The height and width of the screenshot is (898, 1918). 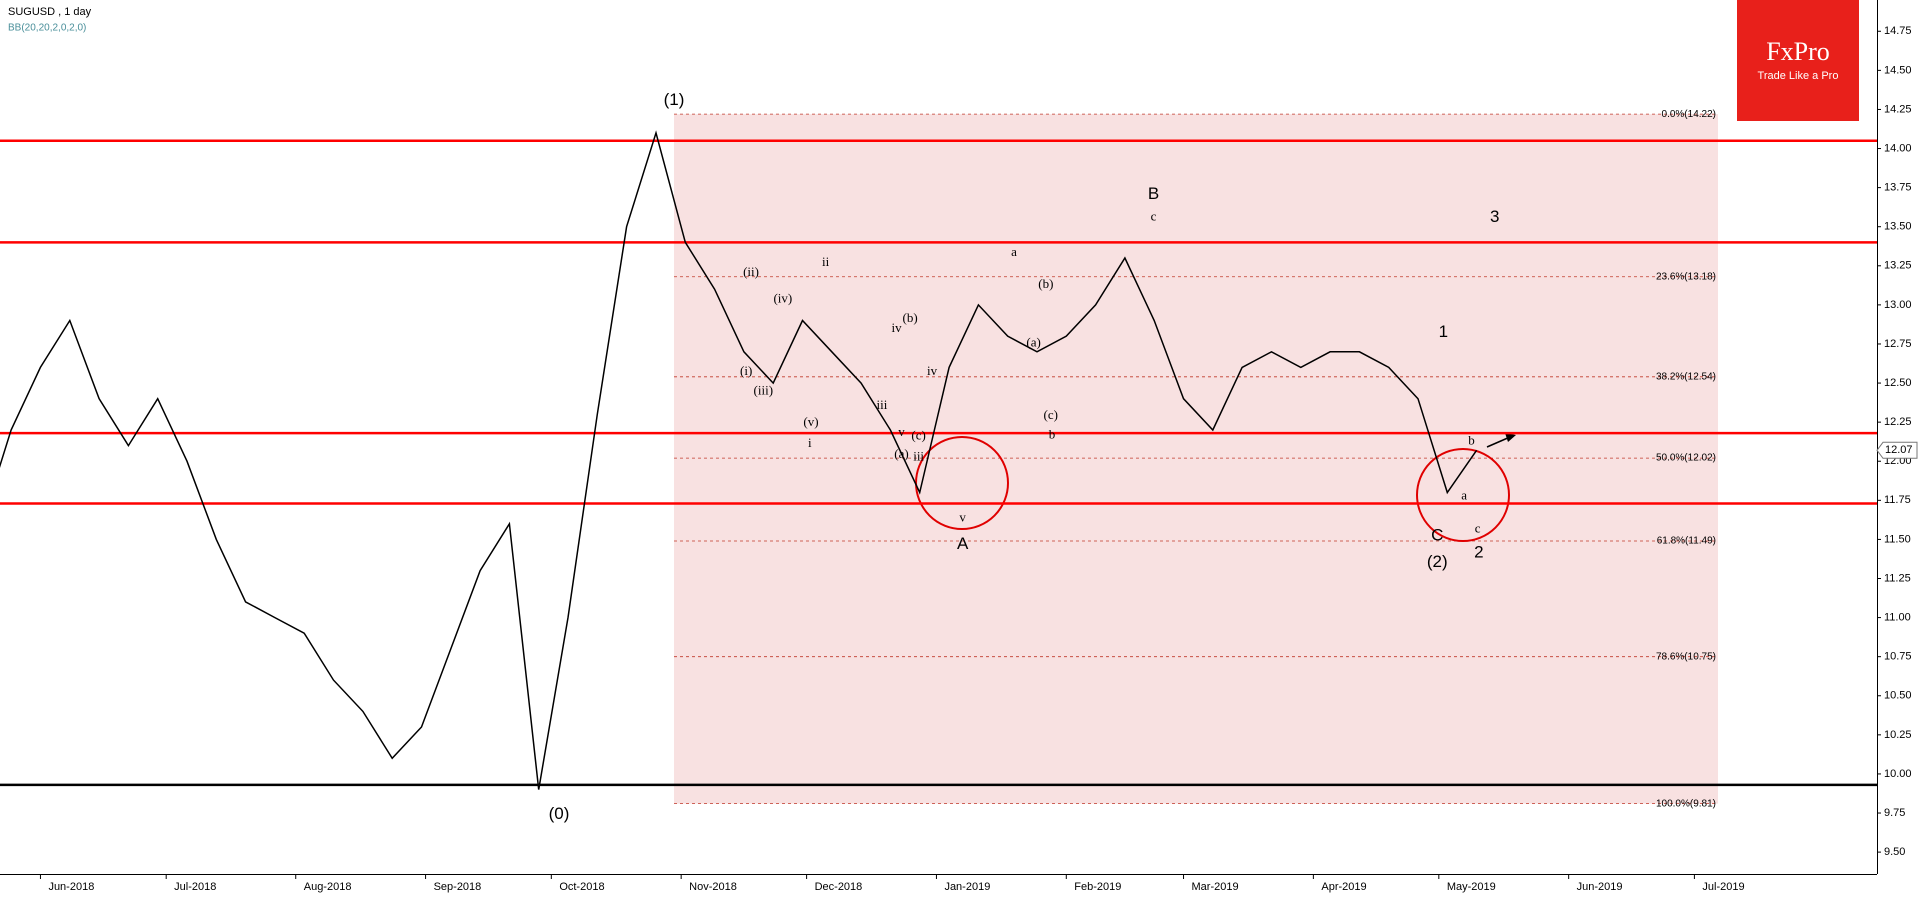 I want to click on y-tick-label: 11.25, so click(x=1897, y=578).